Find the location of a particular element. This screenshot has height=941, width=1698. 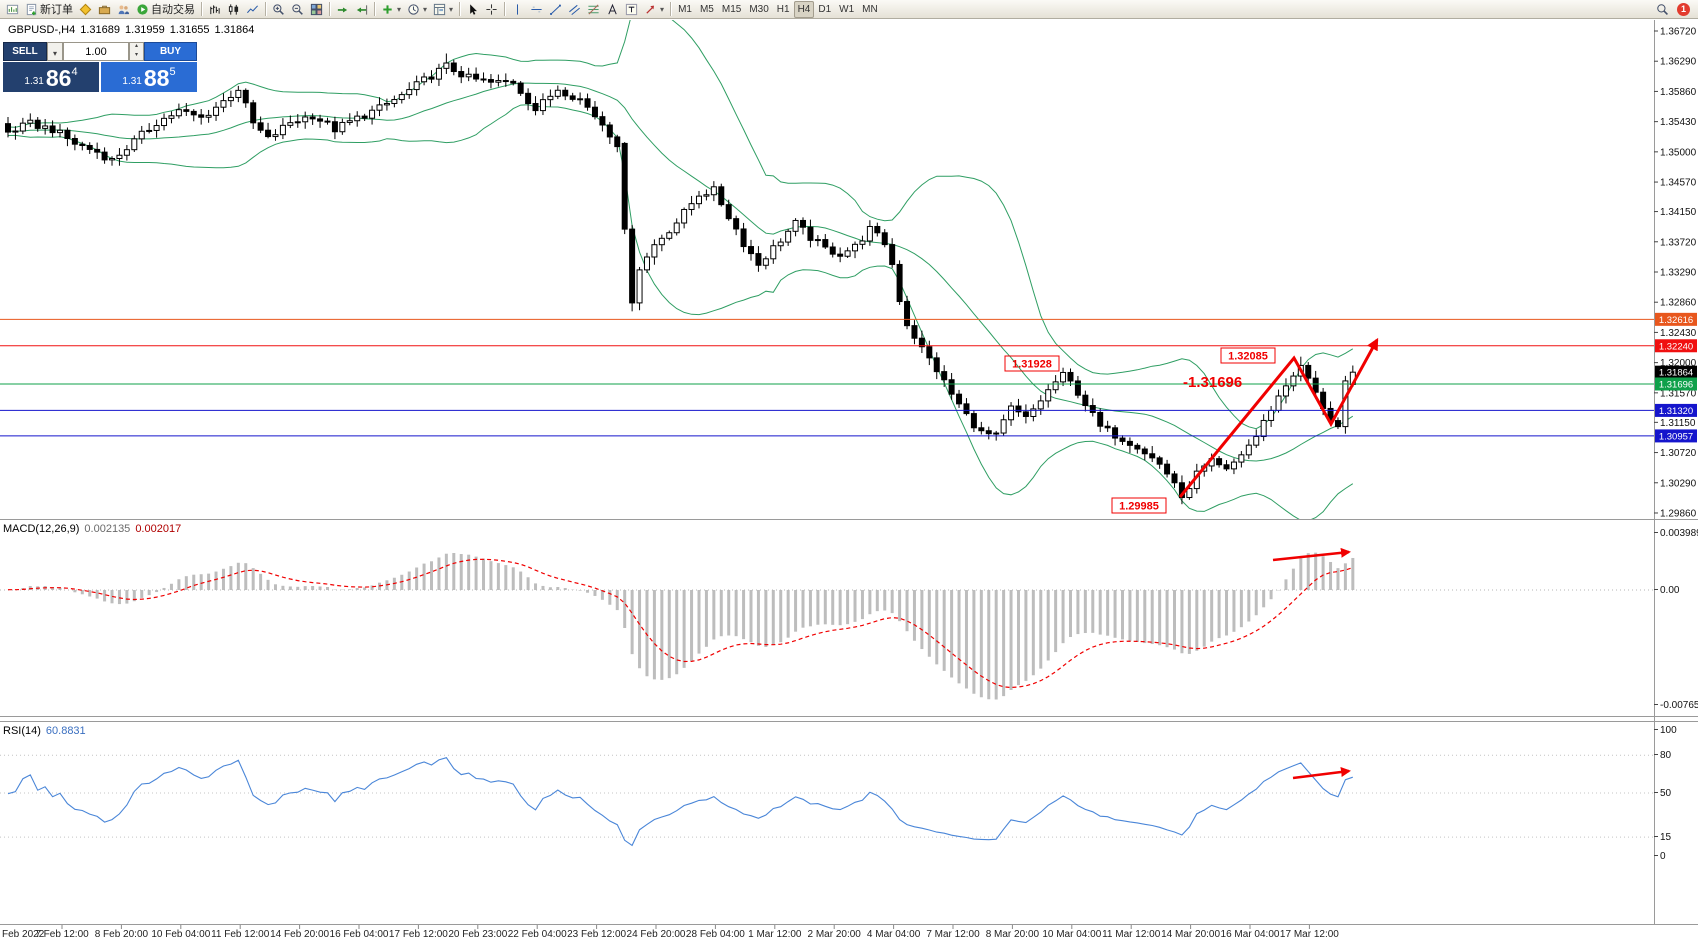

label-tool-button is located at coordinates (631, 9).